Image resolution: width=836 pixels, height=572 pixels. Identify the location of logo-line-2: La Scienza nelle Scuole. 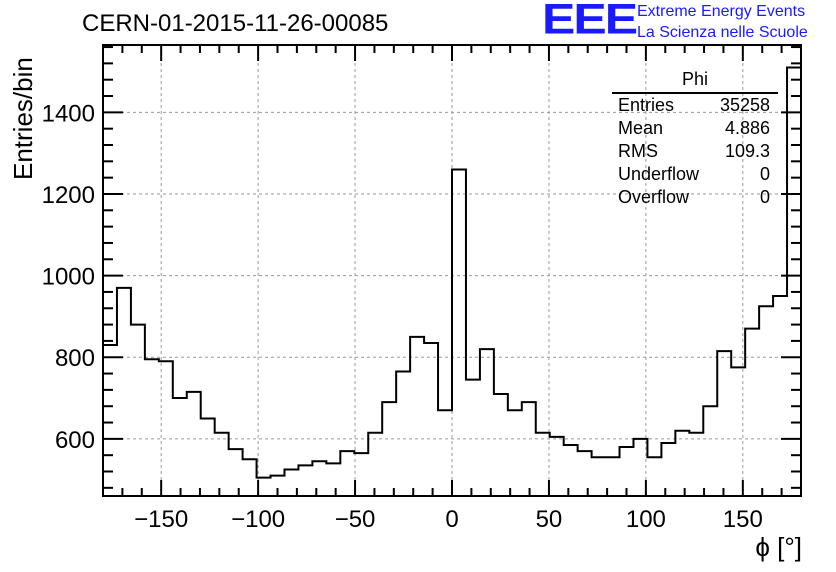
(722, 32).